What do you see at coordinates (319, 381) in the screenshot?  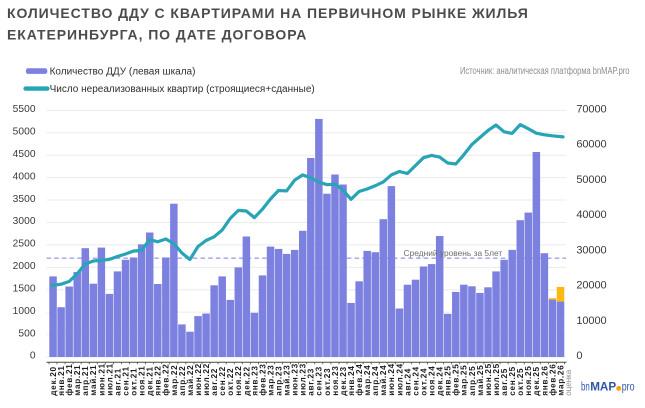 I see `svg-text: сен.23` at bounding box center [319, 381].